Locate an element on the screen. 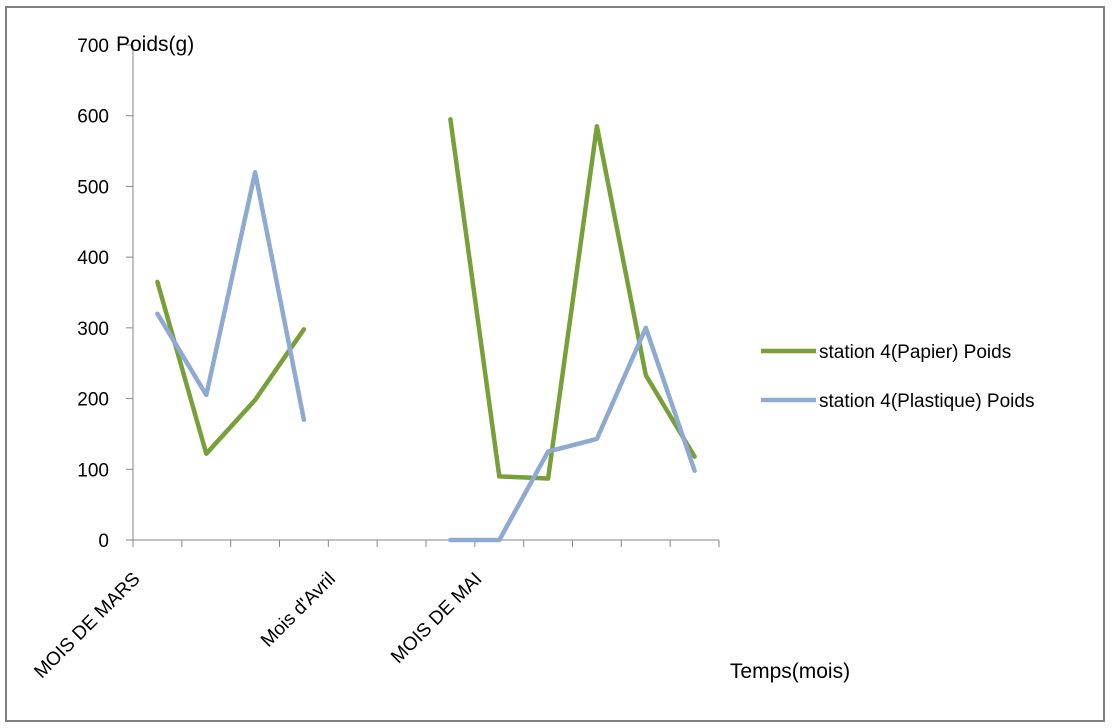  y-tick-label: 200 is located at coordinates (93, 400).